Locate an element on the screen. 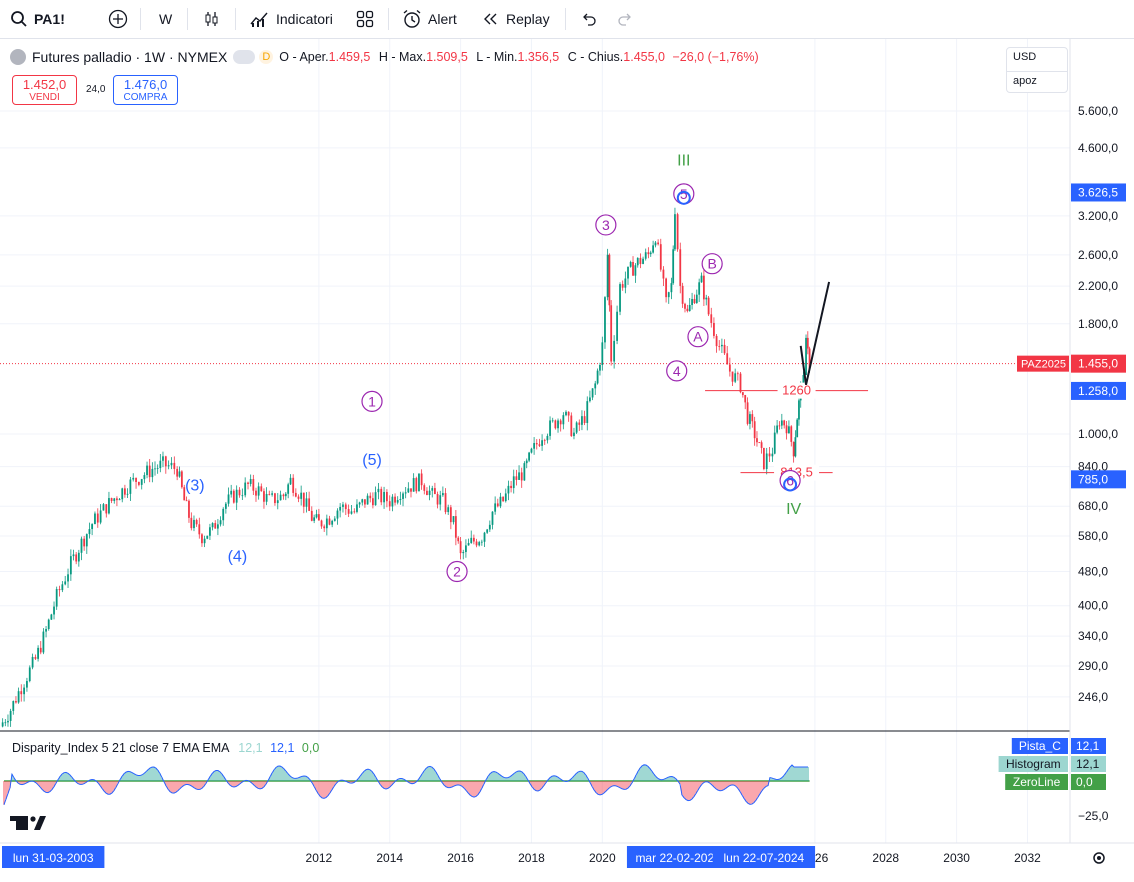  close-value: 1.455,0 is located at coordinates (644, 57).